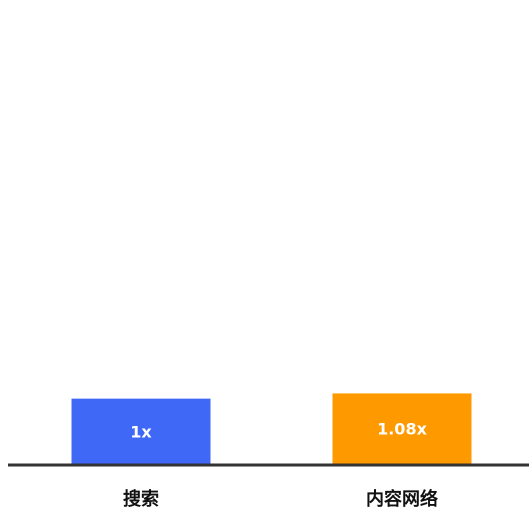 The height and width of the screenshot is (519, 529). I want to click on bars-layer: 1x 1.08x, so click(271, 428).